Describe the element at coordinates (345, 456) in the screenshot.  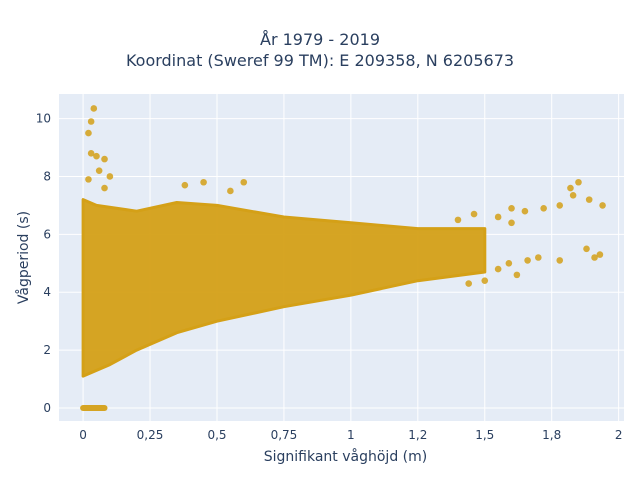
I see `x-axis-title: Signifikant våghöjd (m)` at that location.